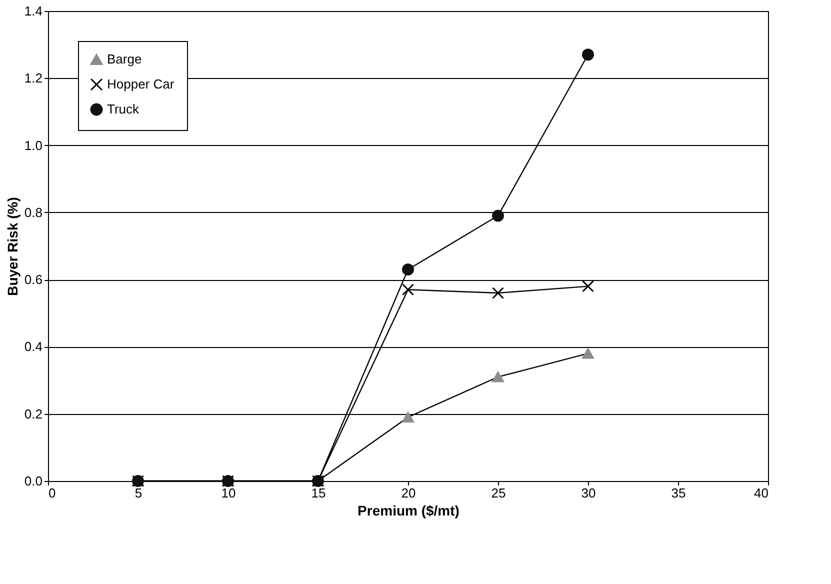  Describe the element at coordinates (33, 145) in the screenshot. I see `y-tick-label: 1.0` at that location.